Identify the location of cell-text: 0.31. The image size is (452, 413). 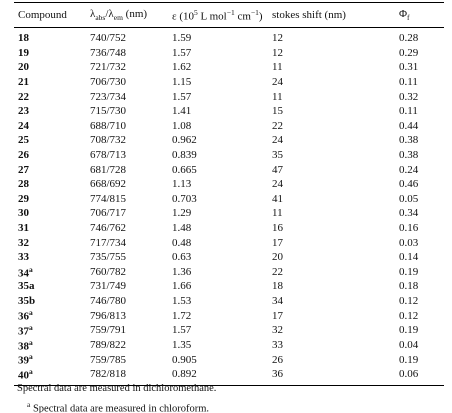
(409, 67).